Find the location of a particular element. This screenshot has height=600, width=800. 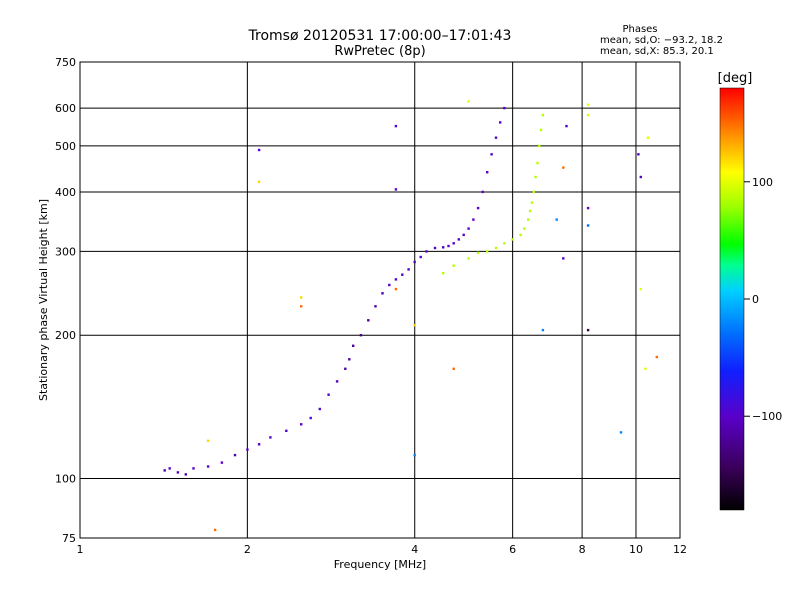

y-tick-label: 75 is located at coordinates (69, 538).